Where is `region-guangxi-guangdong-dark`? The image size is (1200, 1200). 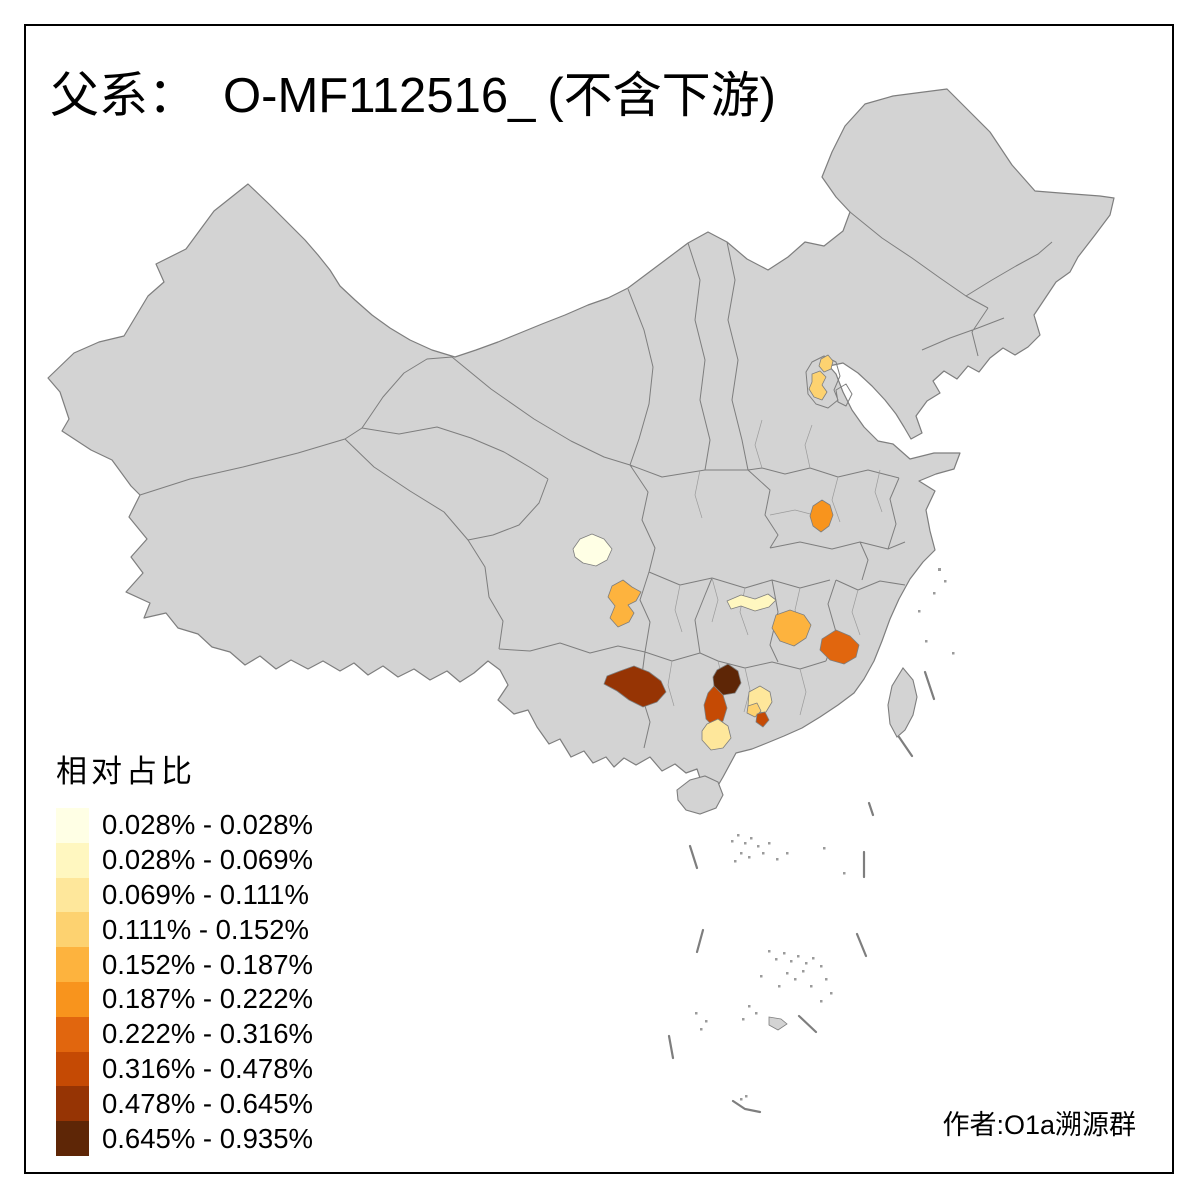 region-guangxi-guangdong-dark is located at coordinates (727, 679).